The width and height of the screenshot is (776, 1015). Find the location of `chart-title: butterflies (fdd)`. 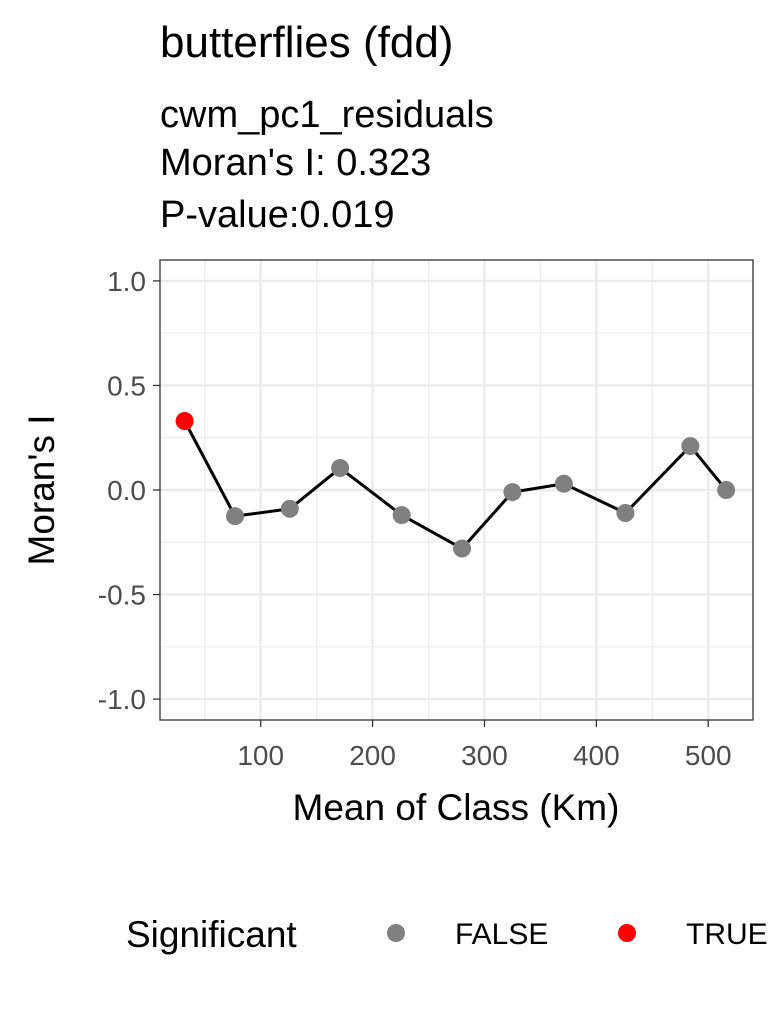

chart-title: butterflies (fdd) is located at coordinates (307, 42).